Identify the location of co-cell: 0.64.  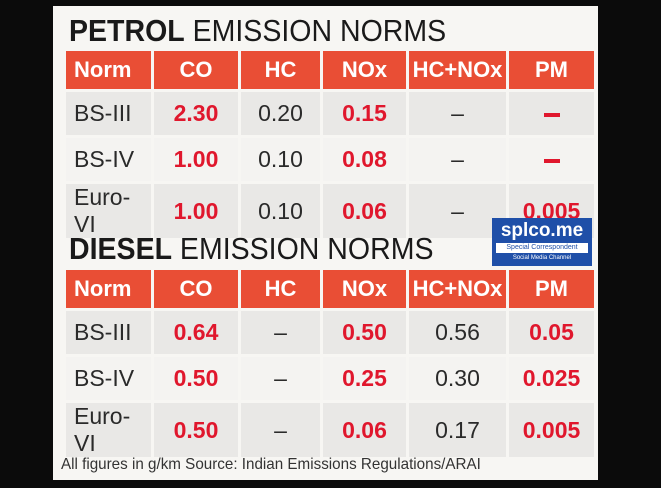
(197, 331).